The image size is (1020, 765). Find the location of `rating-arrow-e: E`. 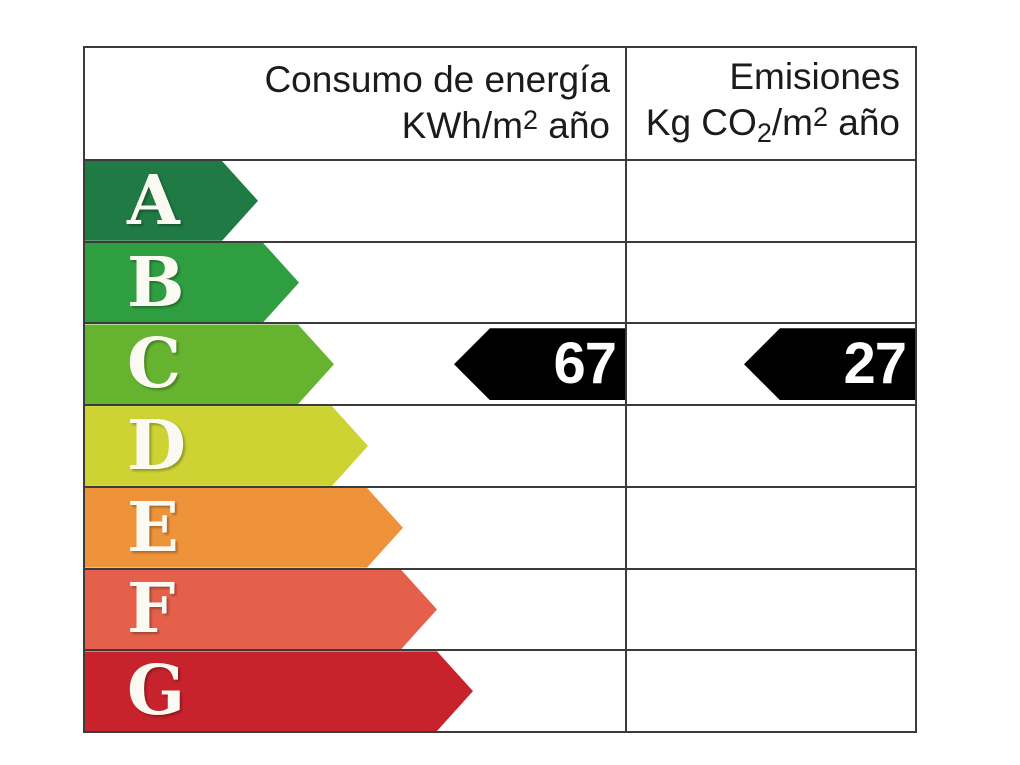

rating-arrow-e: E is located at coordinates (244, 528).